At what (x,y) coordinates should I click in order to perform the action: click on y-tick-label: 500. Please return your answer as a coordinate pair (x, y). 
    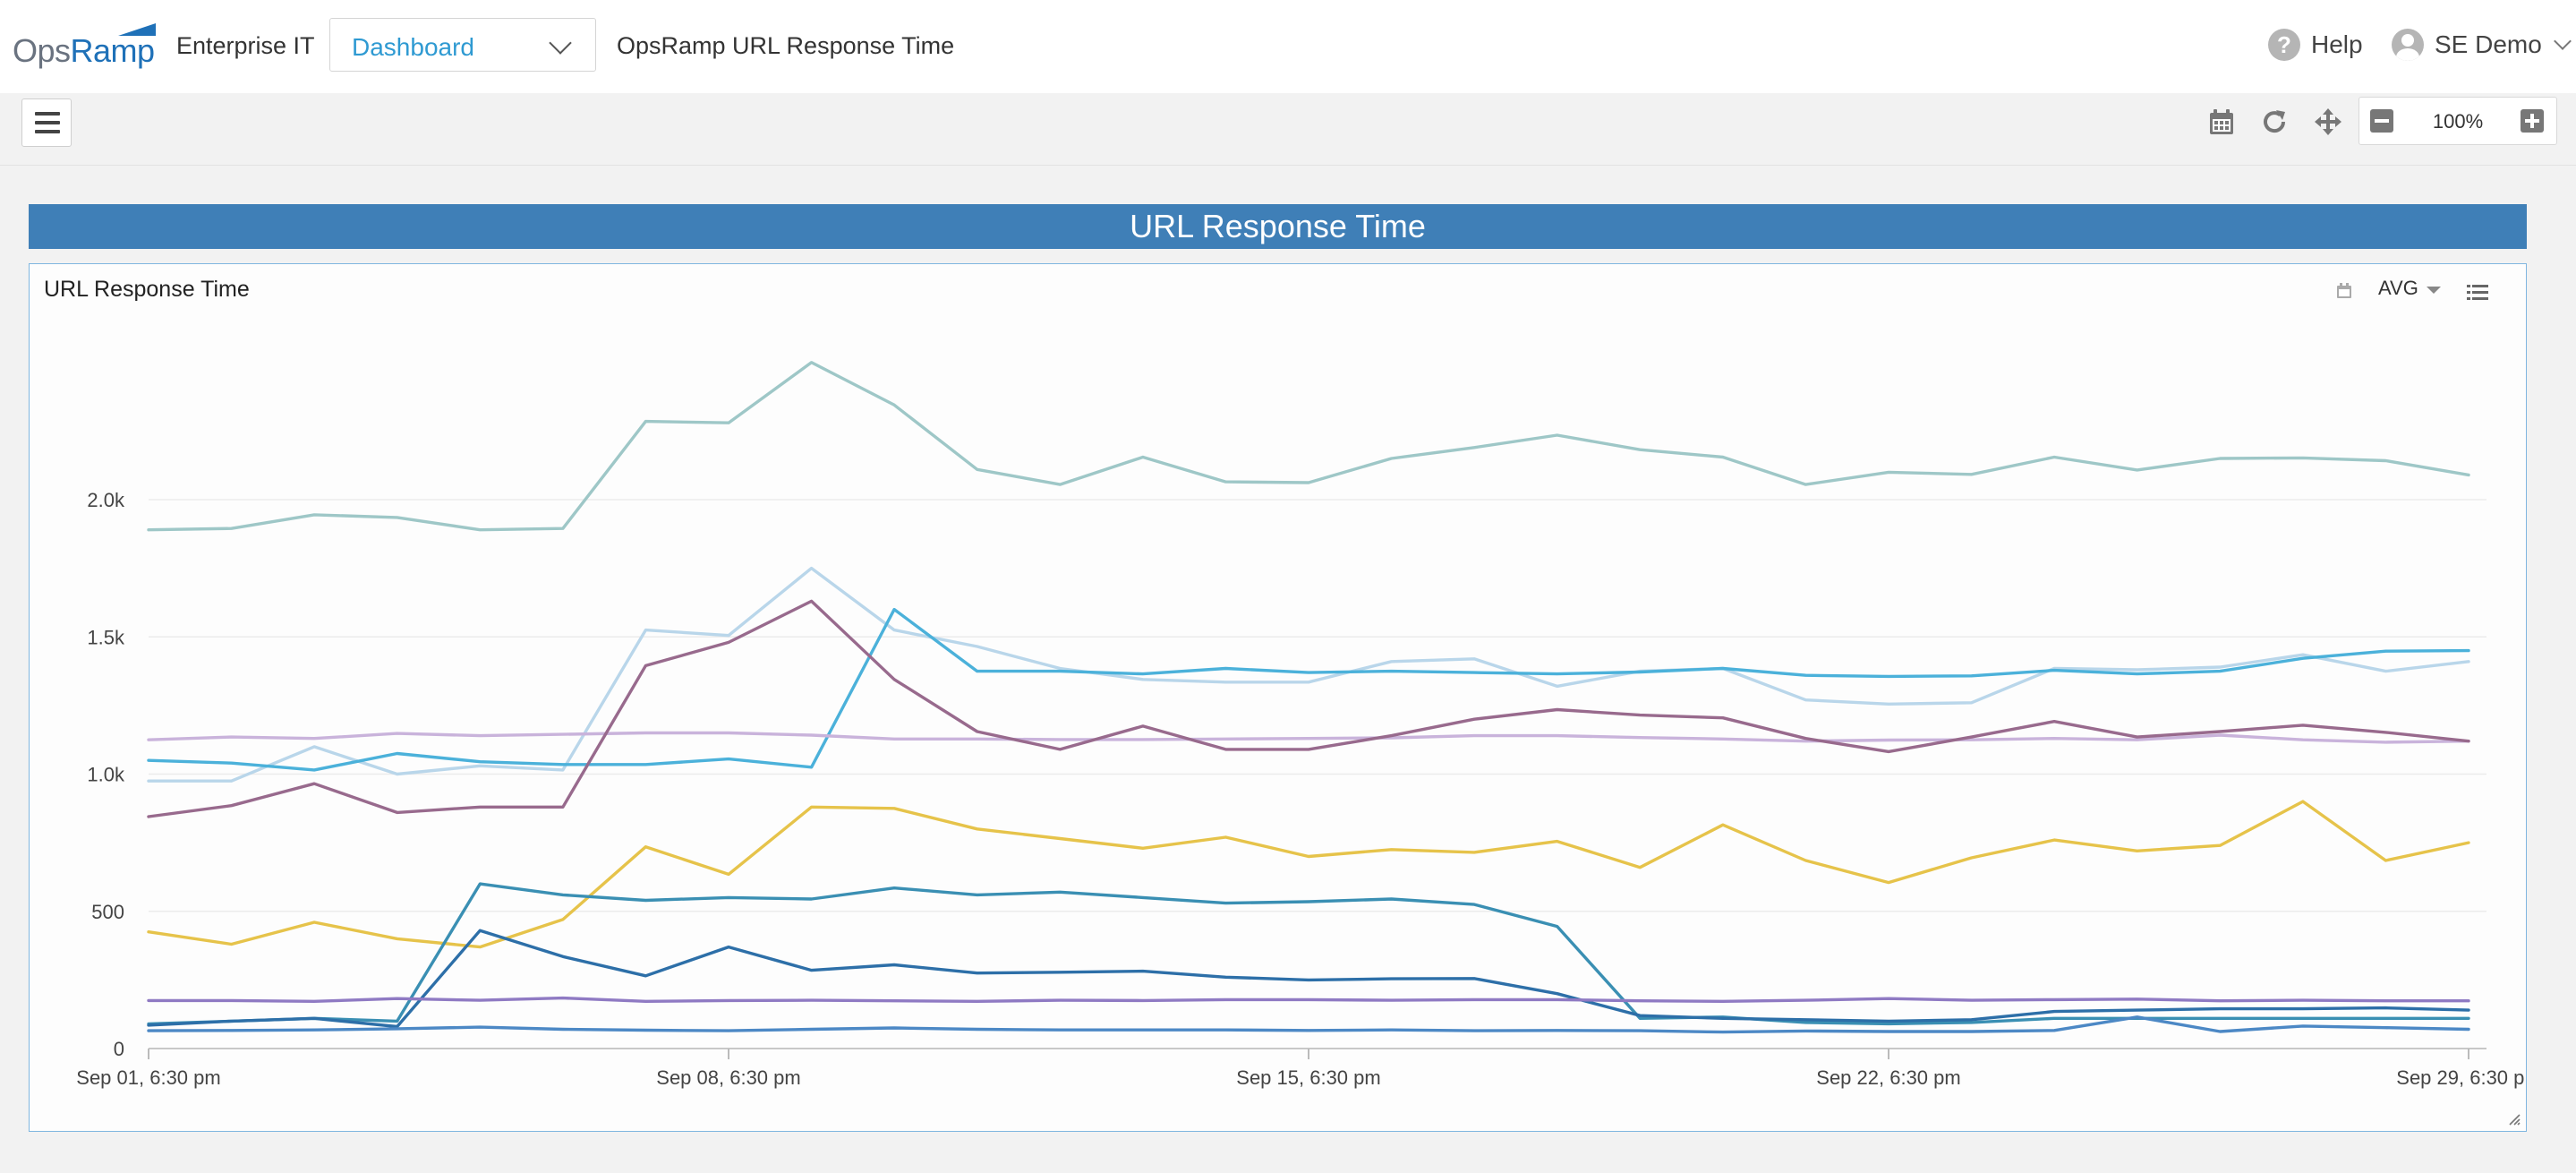
    Looking at the image, I should click on (107, 912).